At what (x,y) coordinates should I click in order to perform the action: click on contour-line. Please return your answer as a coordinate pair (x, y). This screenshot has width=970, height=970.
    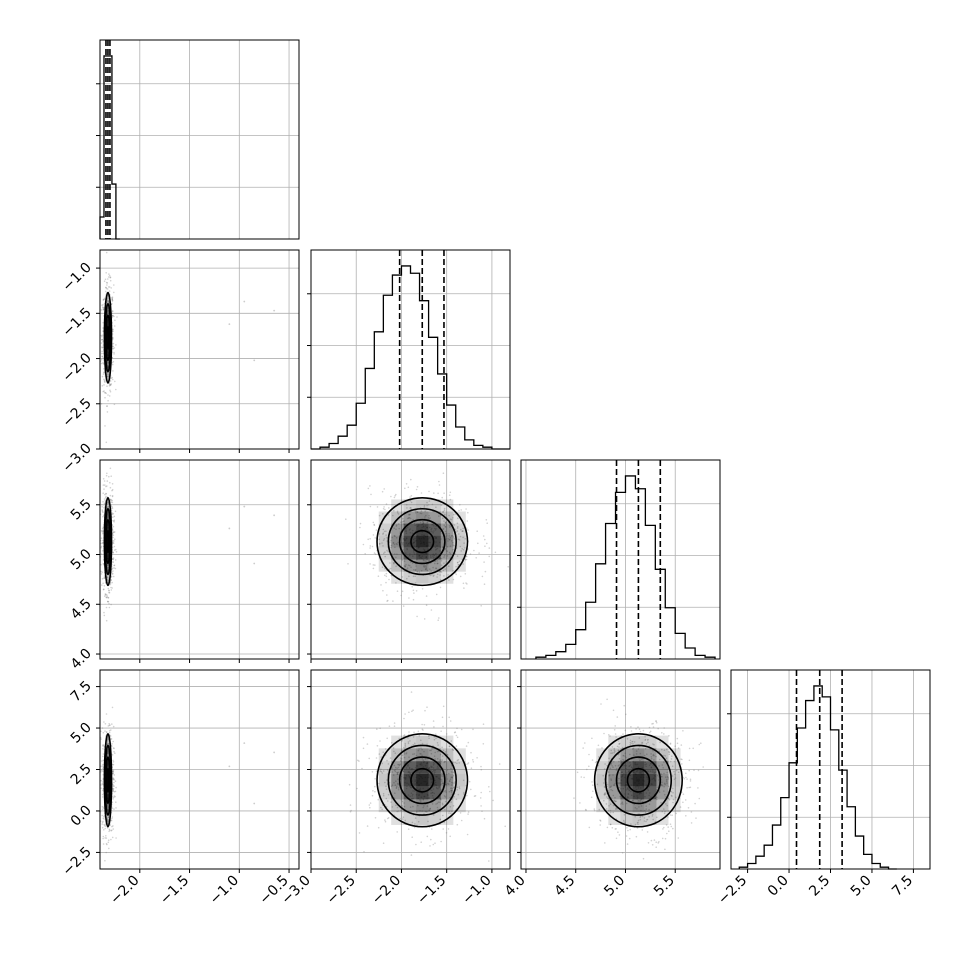
    Looking at the image, I should click on (108, 338).